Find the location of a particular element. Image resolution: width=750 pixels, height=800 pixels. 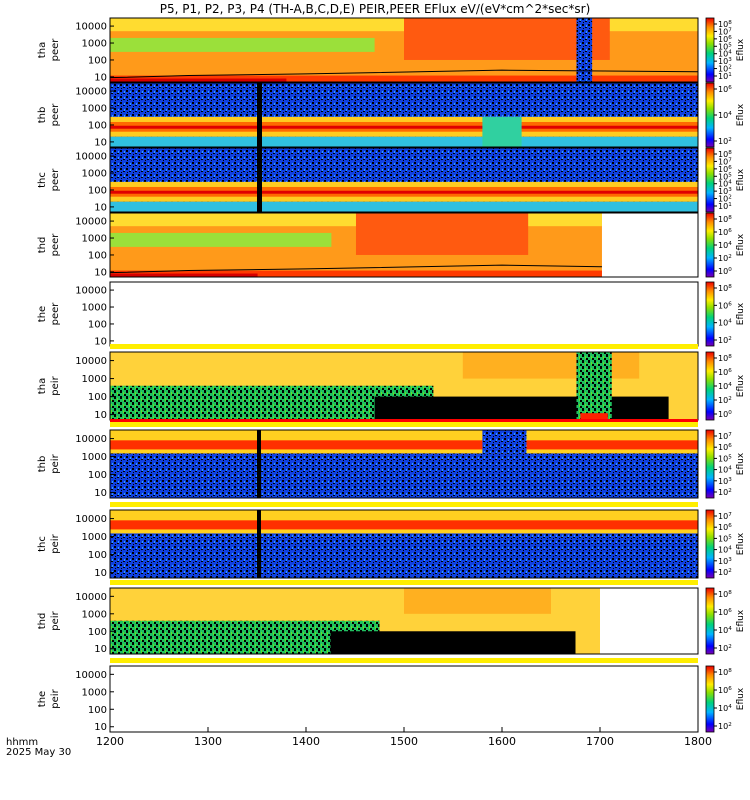

x-tick-label: 1400 is located at coordinates (306, 741).